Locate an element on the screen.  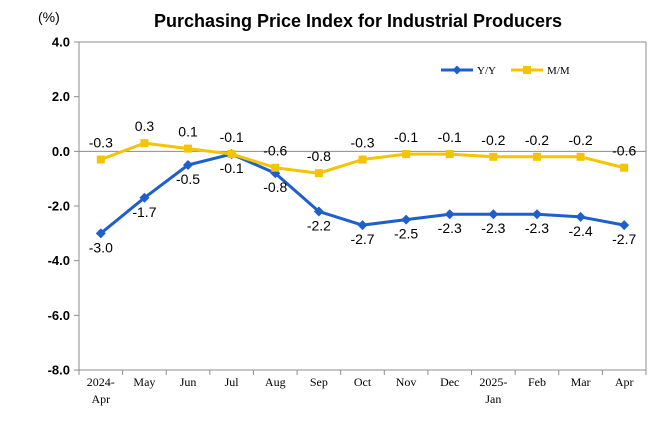
x-tick-label-line: Jul is located at coordinates (232, 382).